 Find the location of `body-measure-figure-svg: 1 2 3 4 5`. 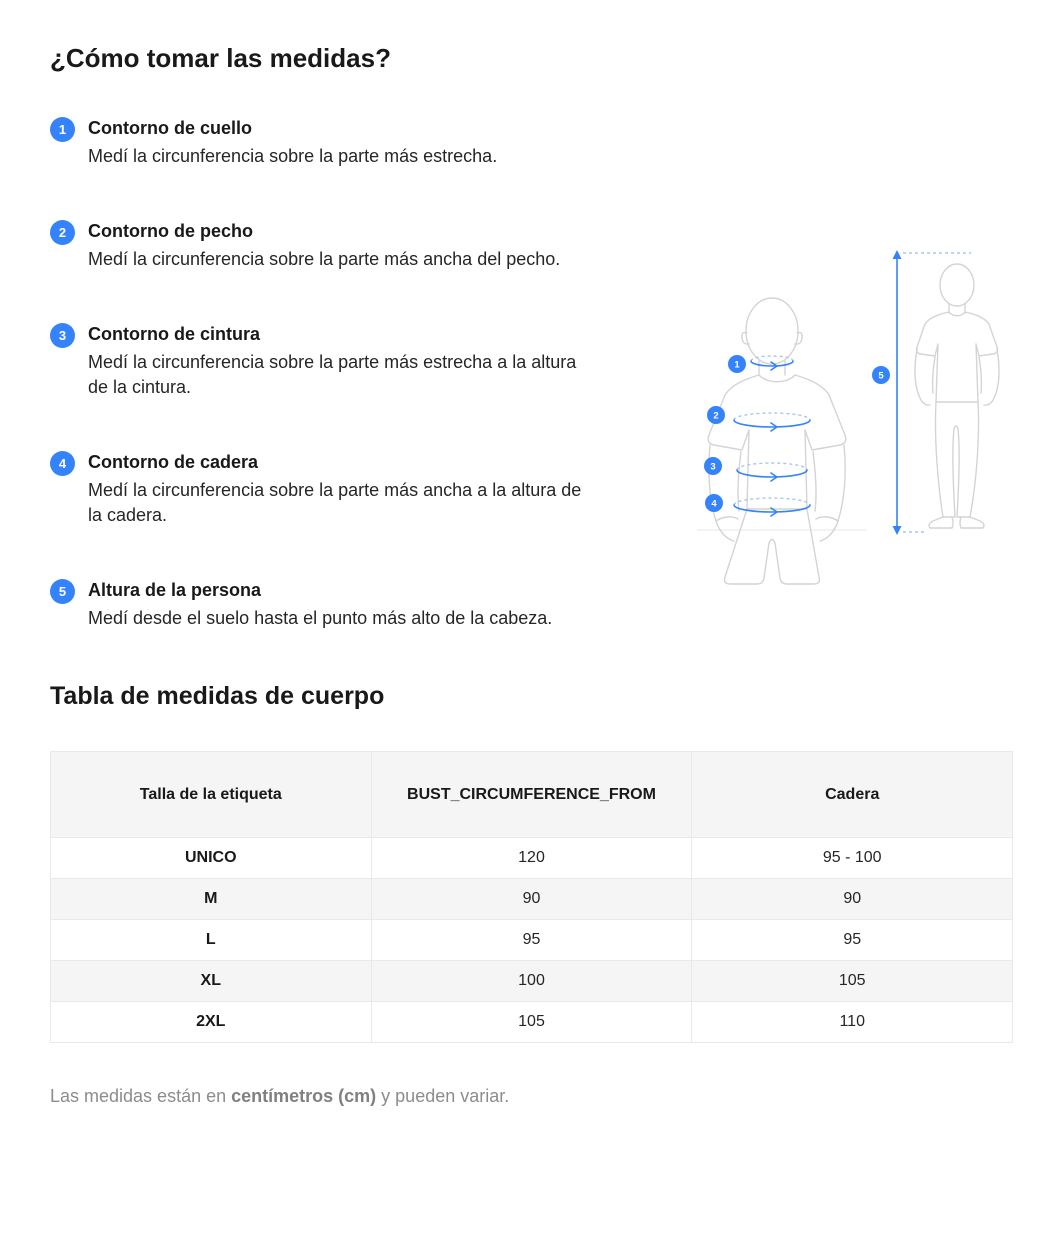

body-measure-figure-svg: 1 2 3 4 5 is located at coordinates (848, 417).